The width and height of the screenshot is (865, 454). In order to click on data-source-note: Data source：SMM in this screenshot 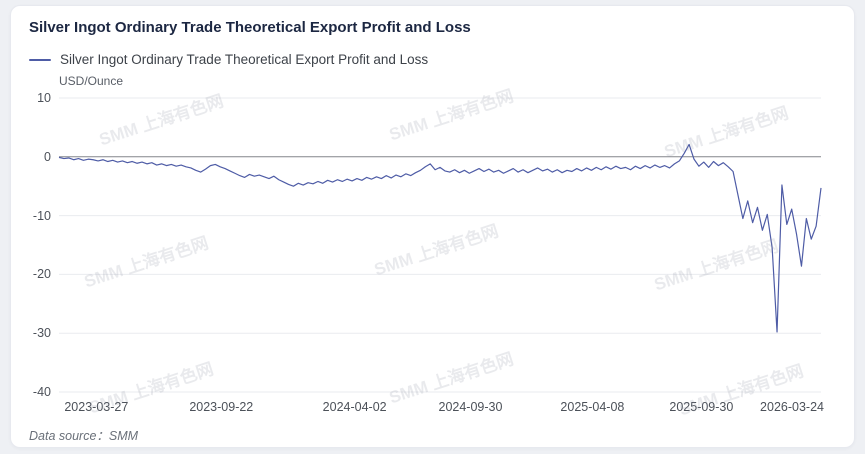, I will do `click(84, 436)`.